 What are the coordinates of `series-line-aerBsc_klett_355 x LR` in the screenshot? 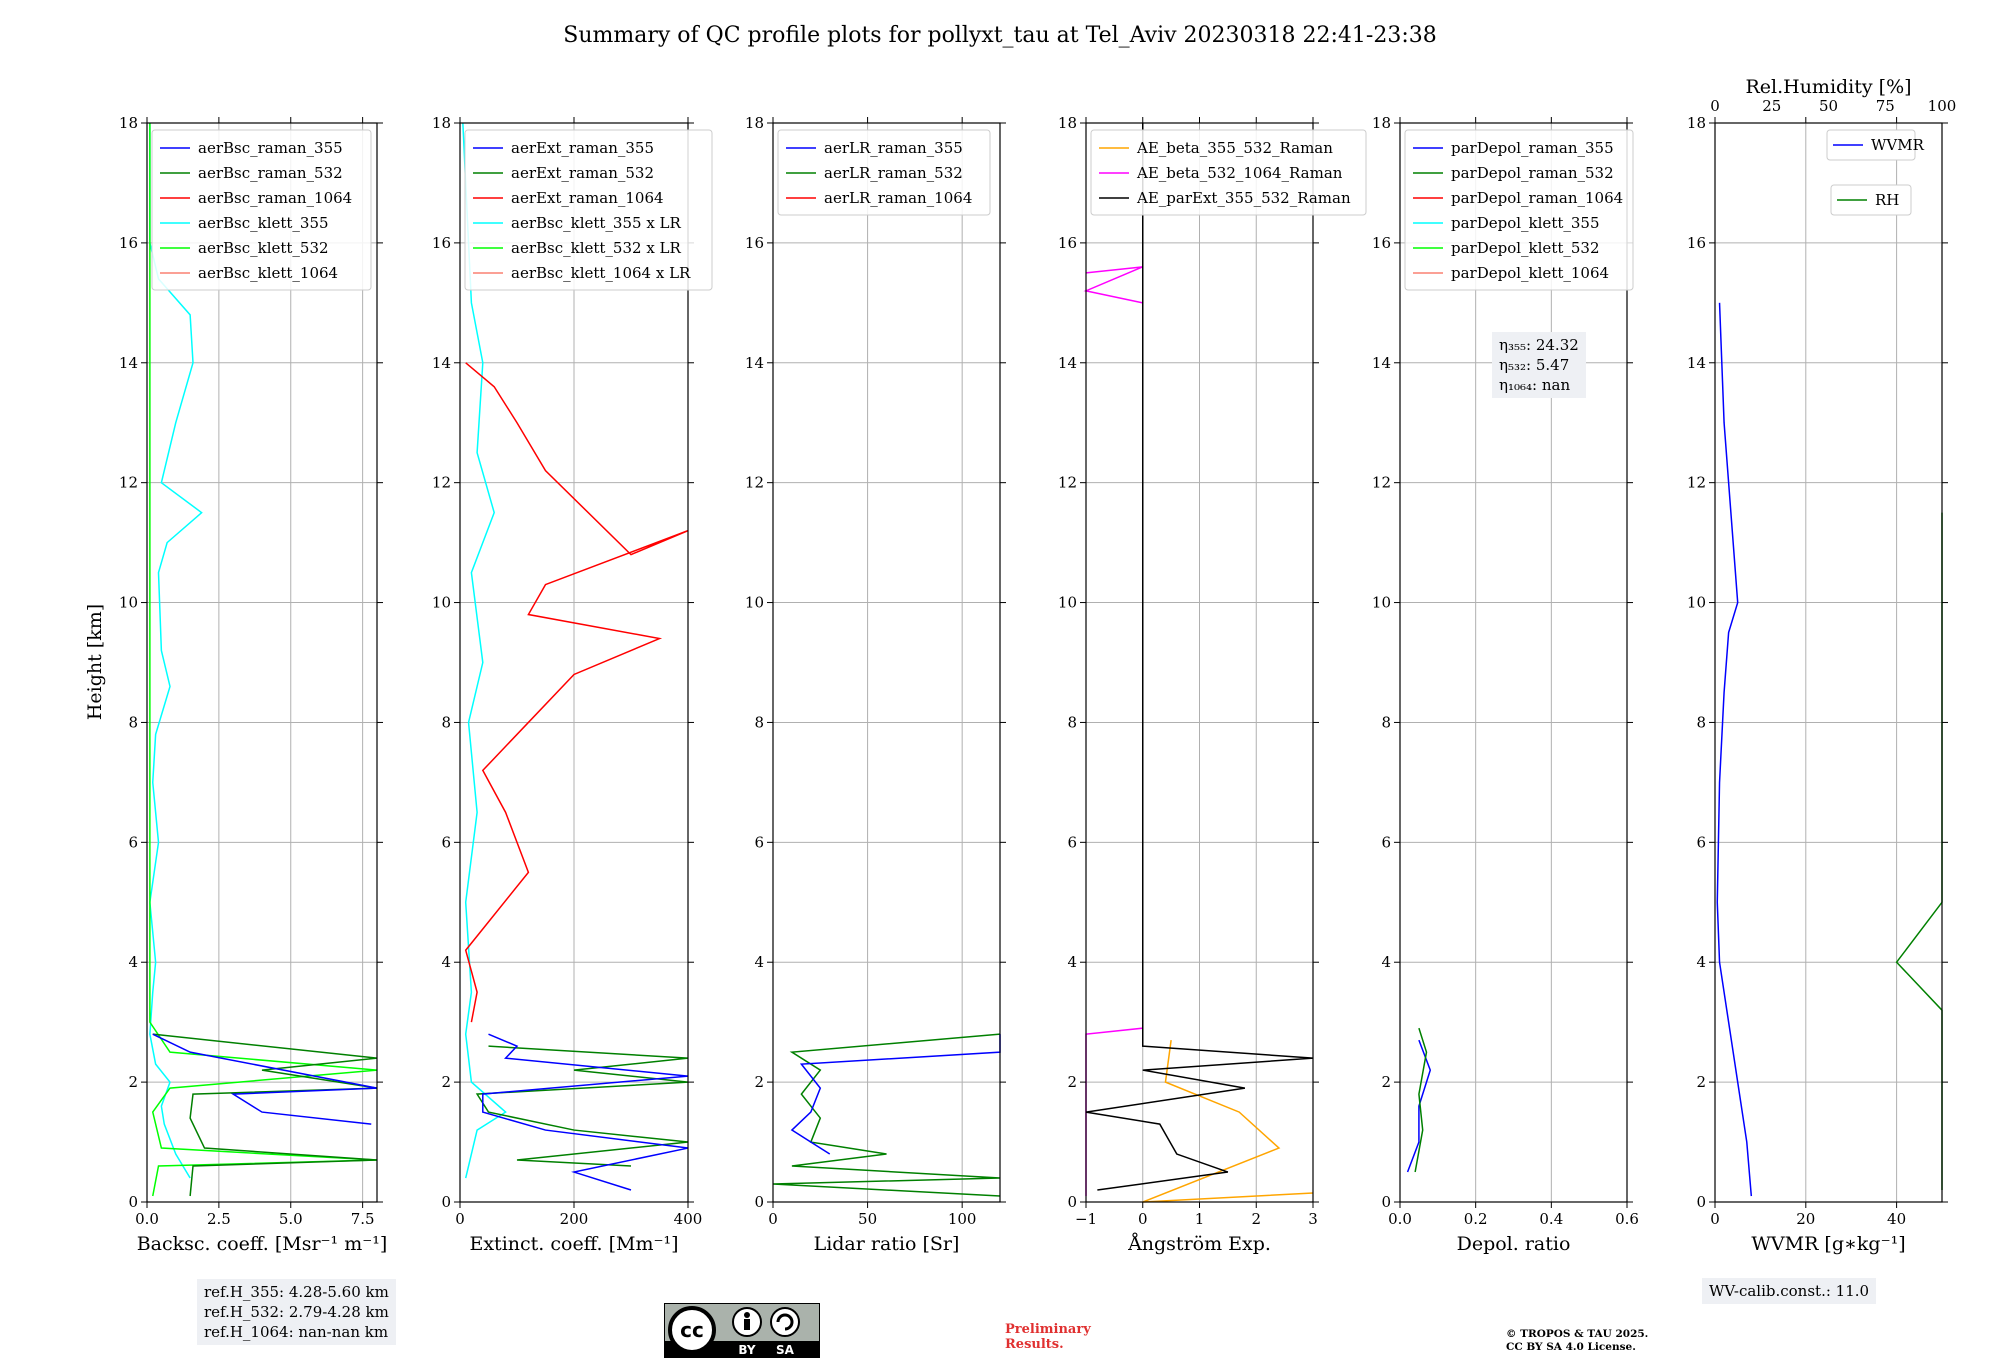 It's located at (484, 650).